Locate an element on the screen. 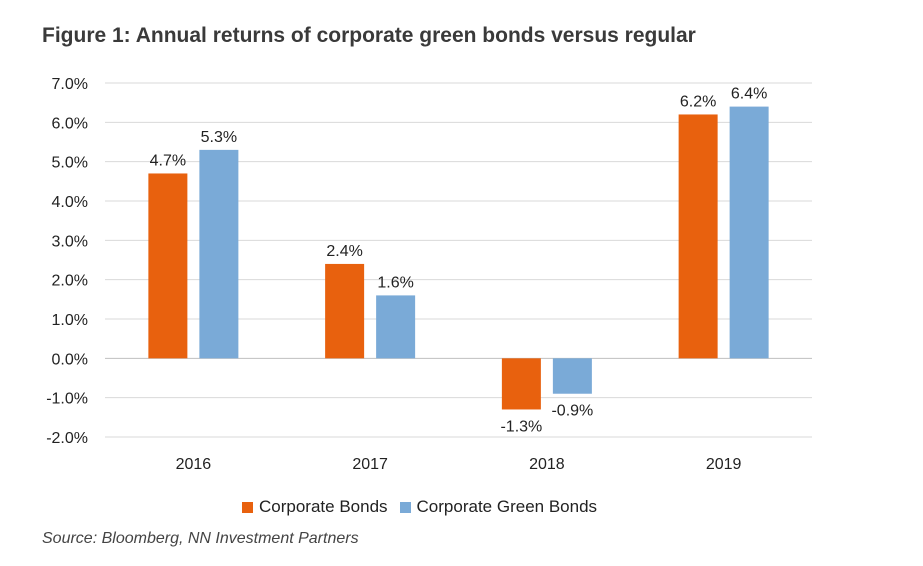  legend-label-corporate-green-bonds: Corporate Green Bonds is located at coordinates (507, 506).